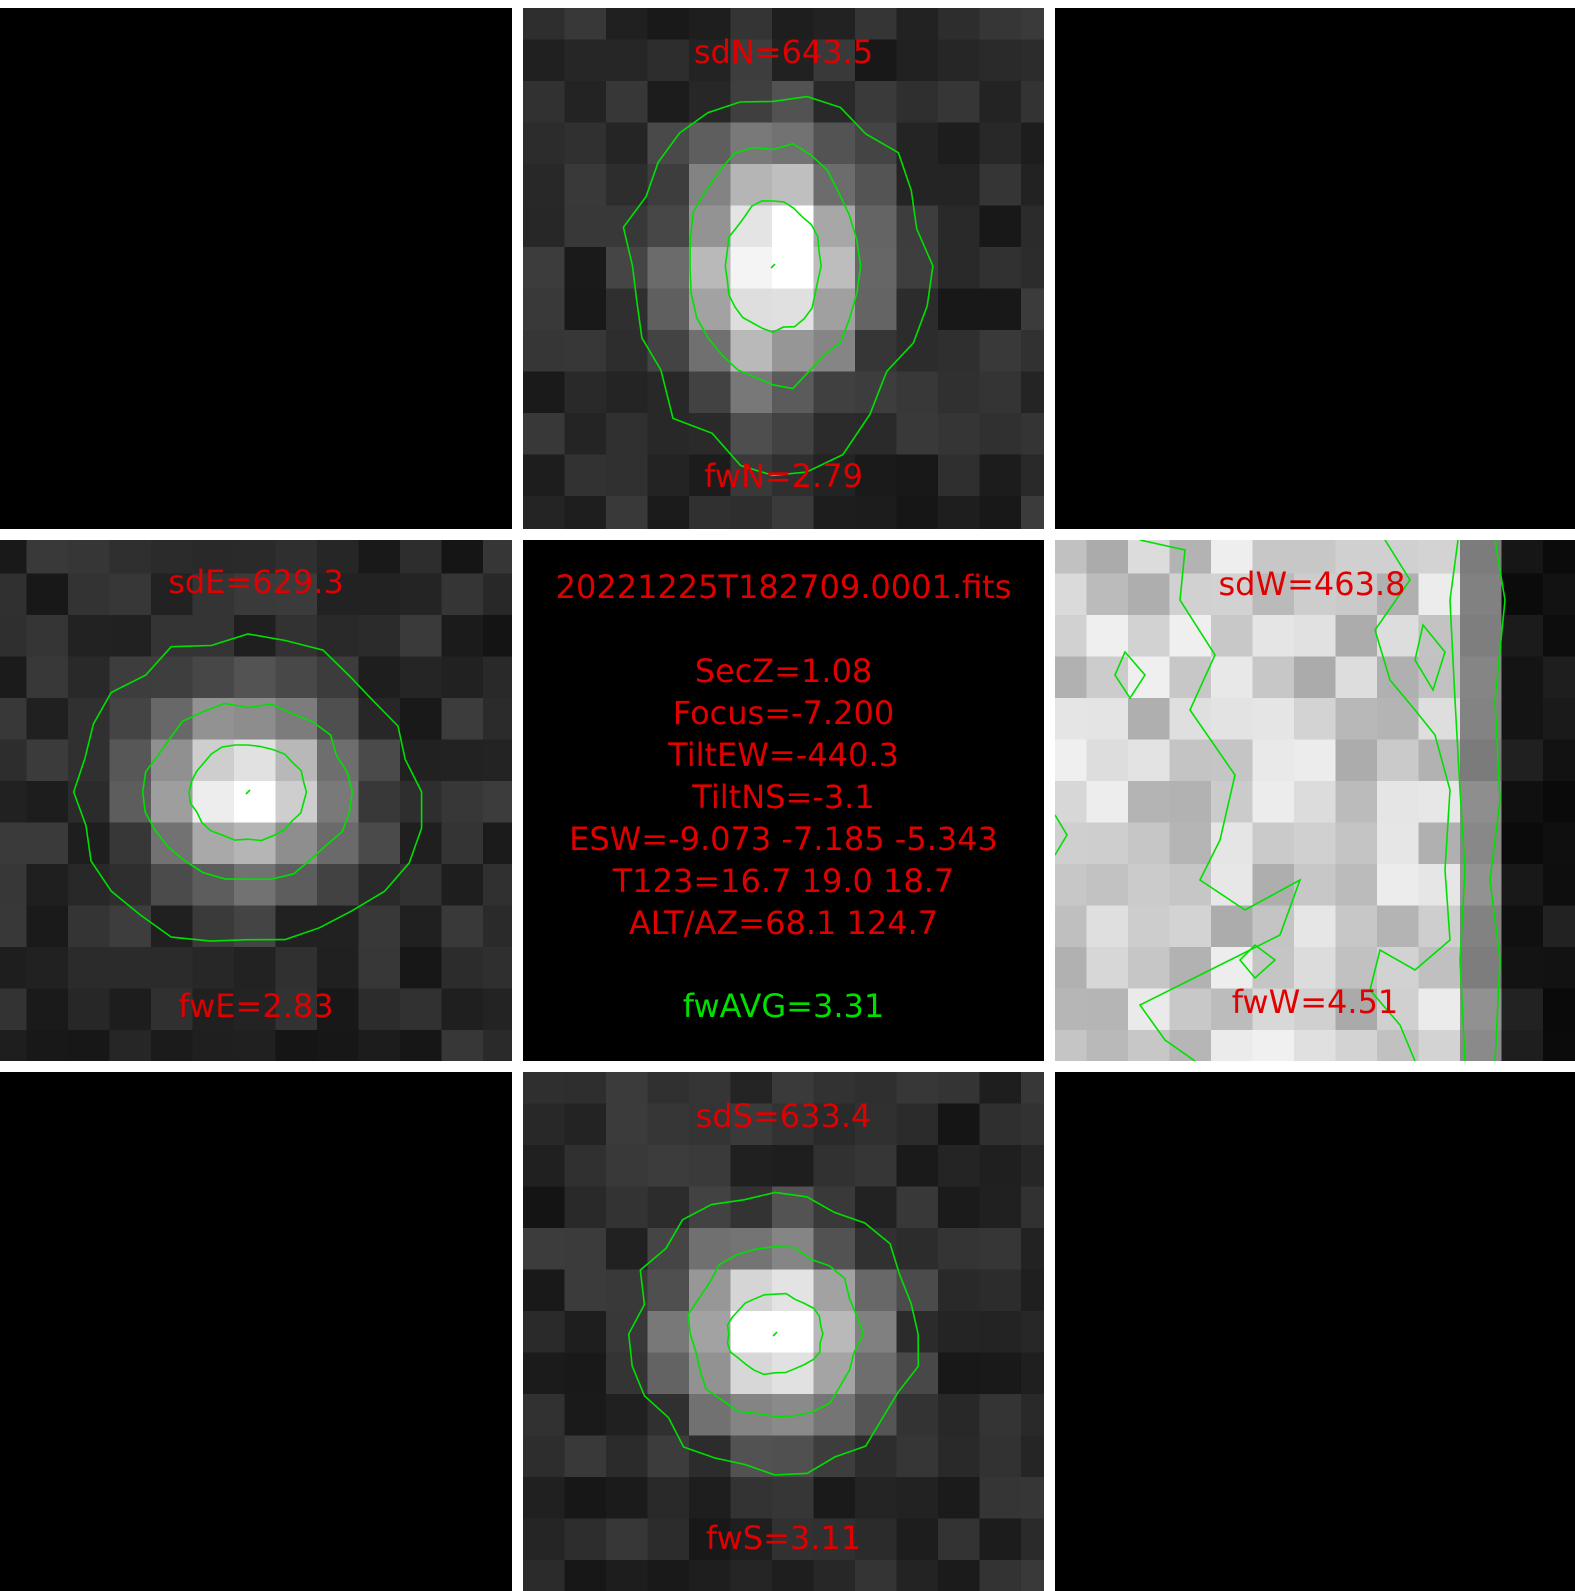  I want to click on sd-north-label: sdN=643.5, so click(783, 52).